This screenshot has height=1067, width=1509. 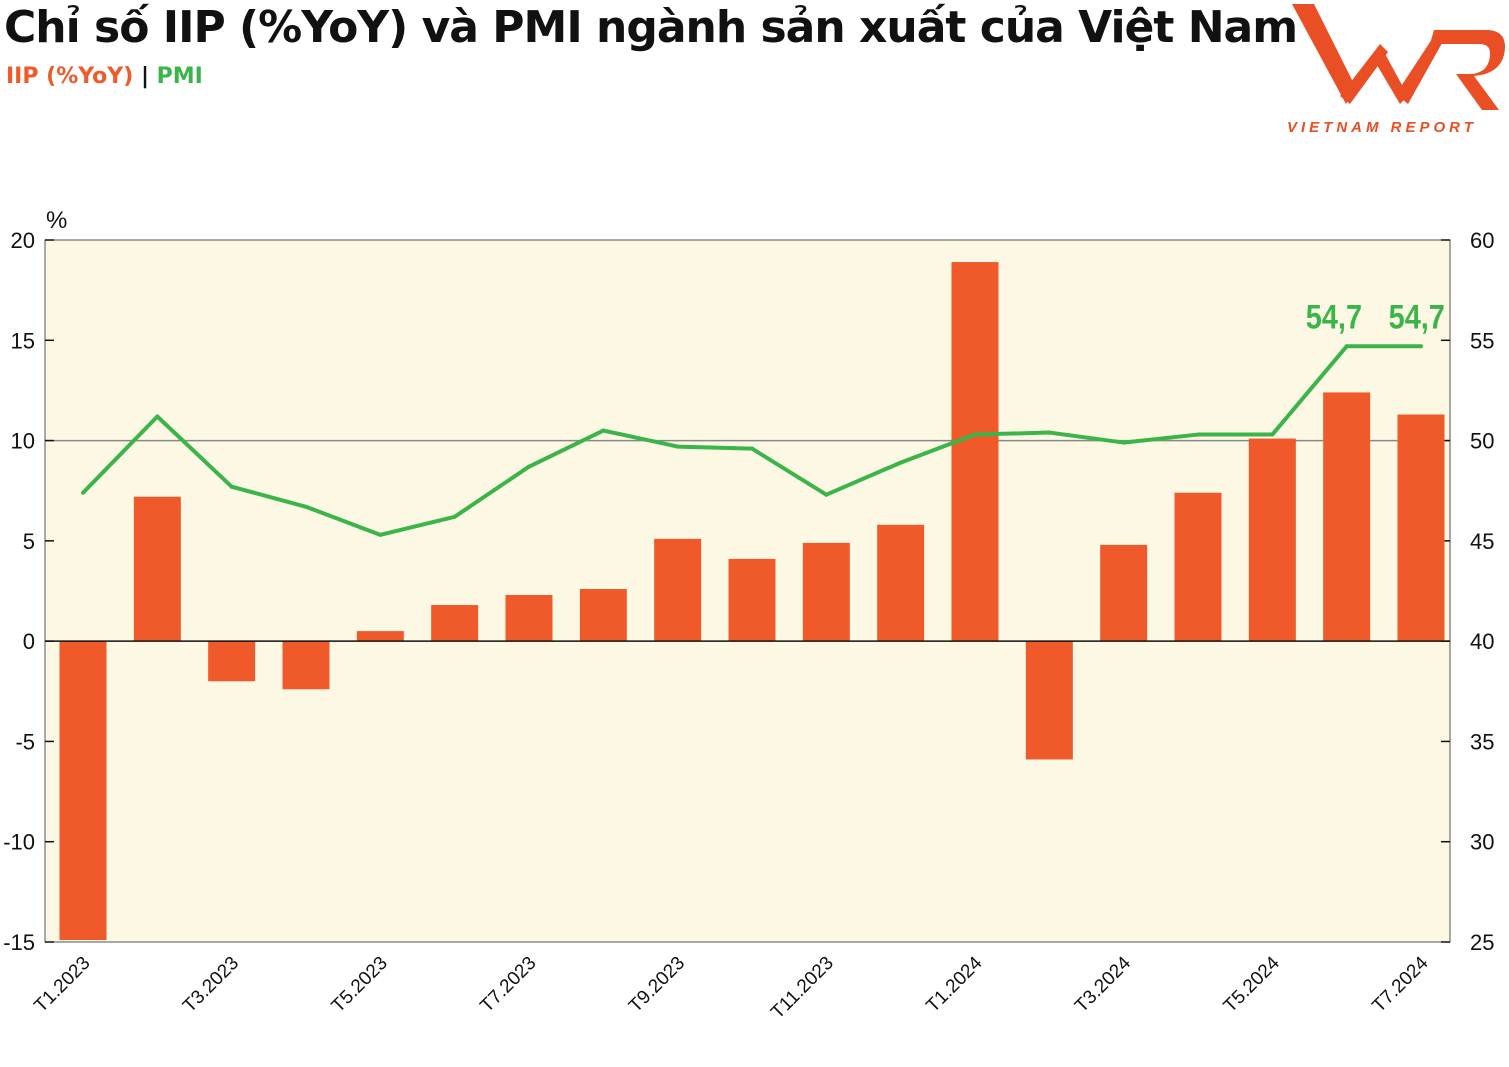 What do you see at coordinates (1482, 741) in the screenshot?
I see `right-tick-label: 35` at bounding box center [1482, 741].